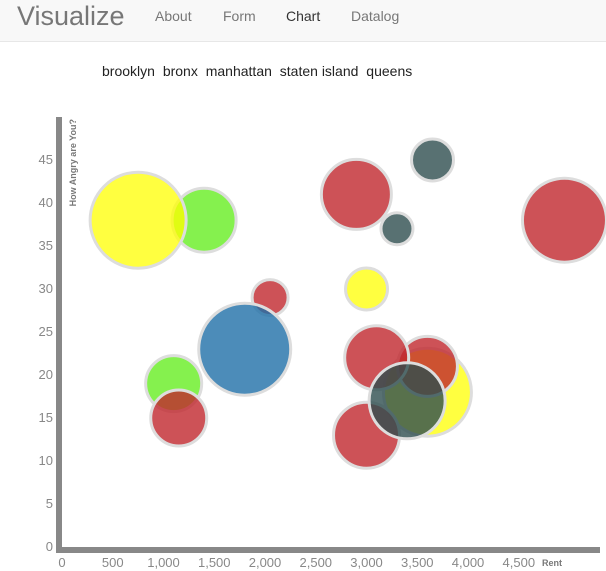 The width and height of the screenshot is (606, 571). I want to click on x-tick: 3,500, so click(417, 562).